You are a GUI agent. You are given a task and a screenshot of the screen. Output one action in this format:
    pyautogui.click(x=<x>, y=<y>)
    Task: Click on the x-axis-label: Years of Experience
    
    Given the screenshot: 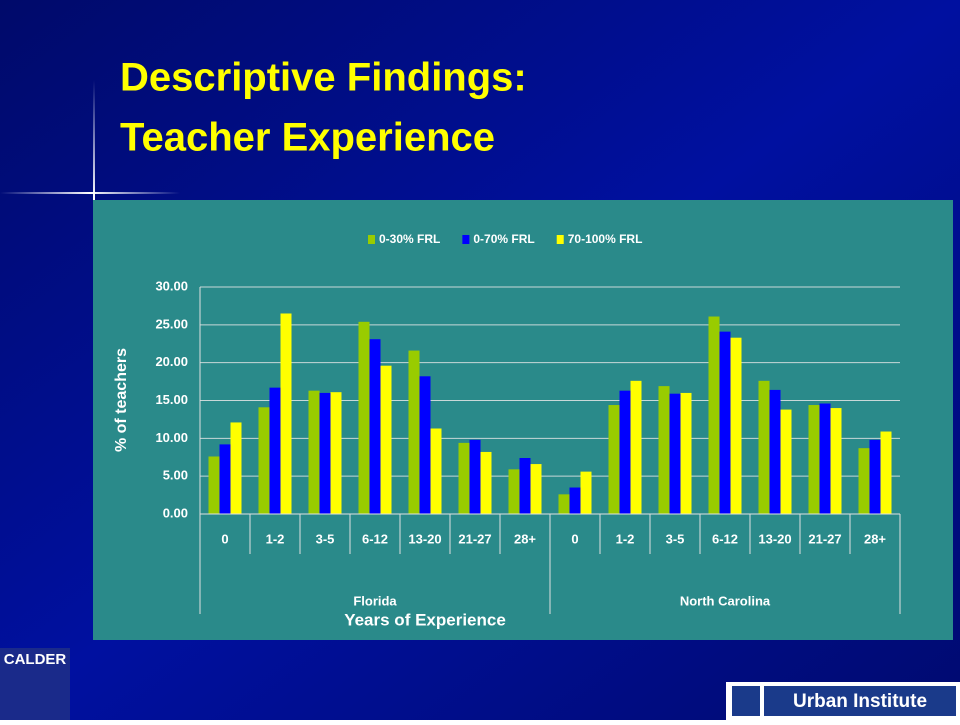 What is the action you would take?
    pyautogui.click(x=425, y=619)
    